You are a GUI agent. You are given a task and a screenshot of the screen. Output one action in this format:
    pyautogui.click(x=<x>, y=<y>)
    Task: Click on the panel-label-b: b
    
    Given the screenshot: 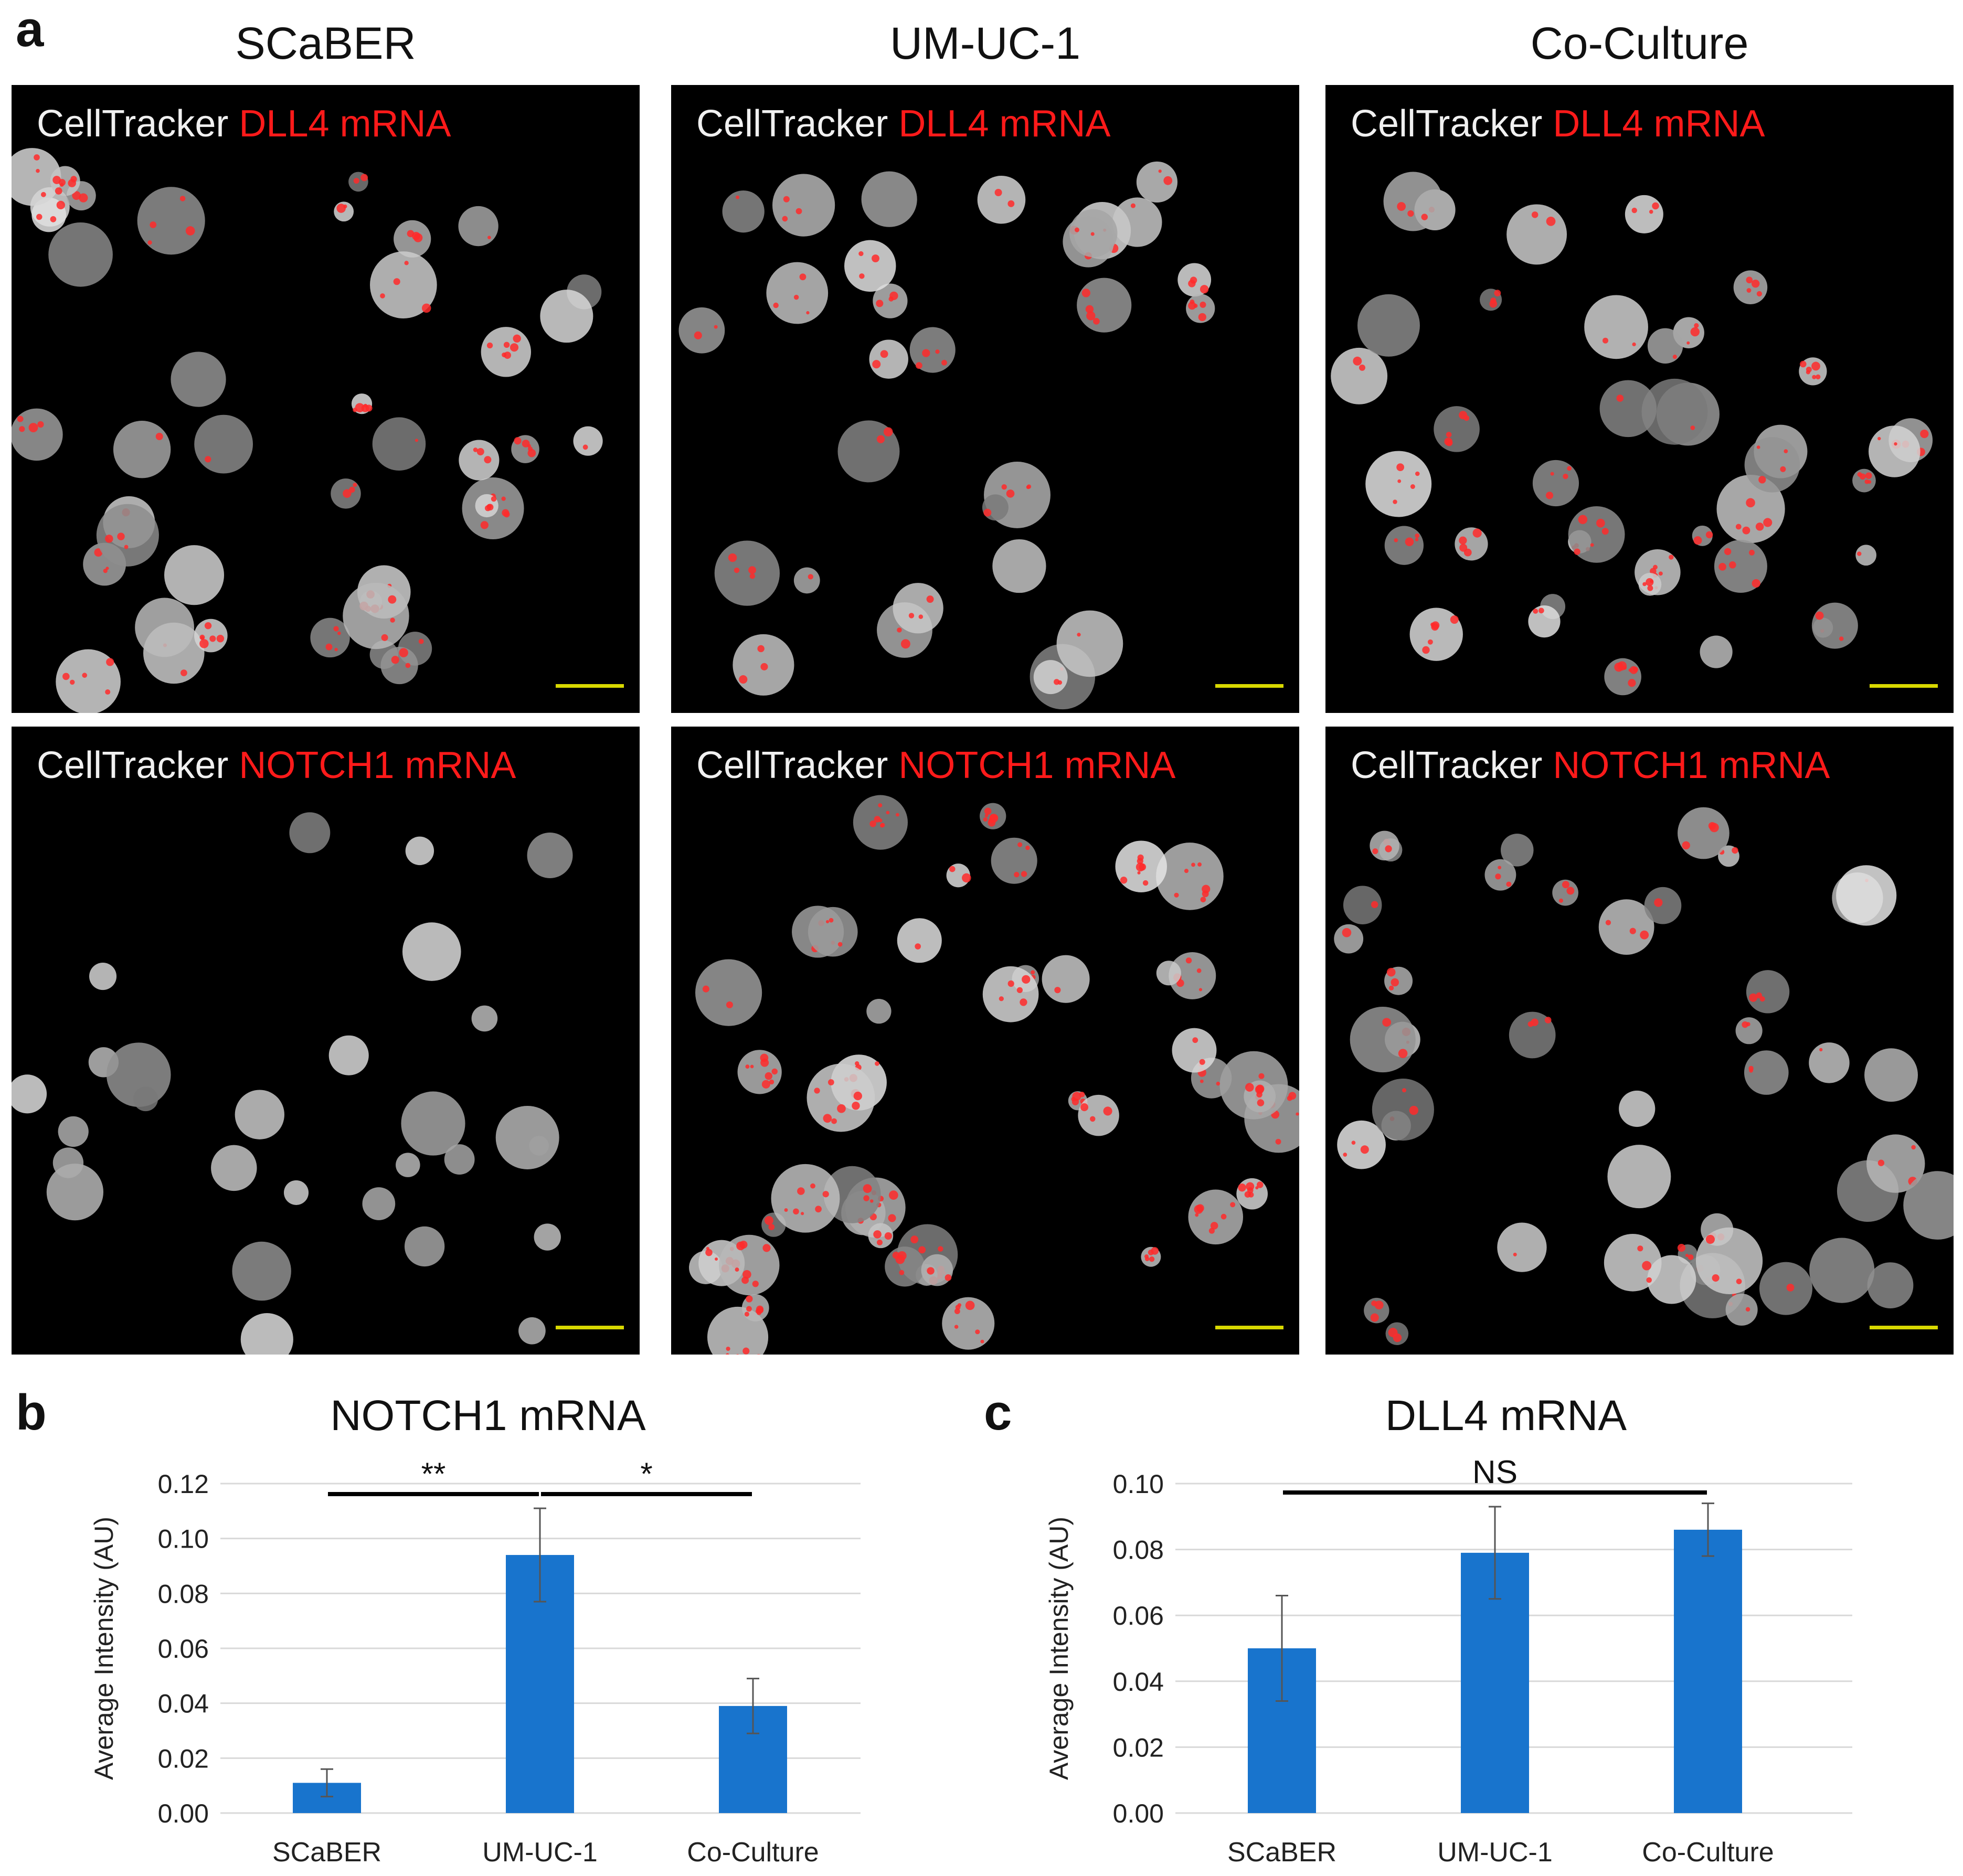 What is the action you would take?
    pyautogui.click(x=31, y=1413)
    